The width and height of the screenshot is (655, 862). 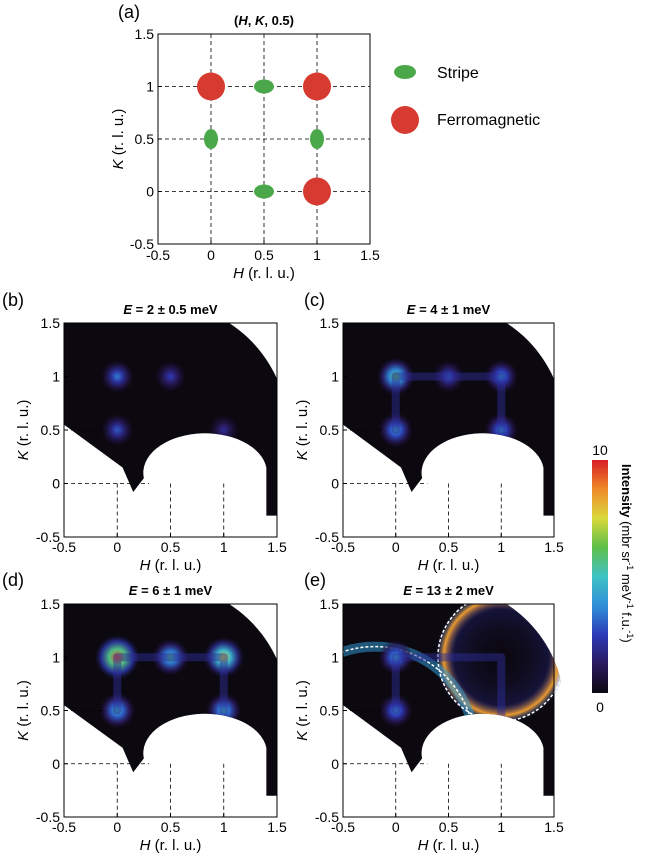 What do you see at coordinates (626, 542) in the screenshot?
I see `colorbar-title-text: (mbr sr` at bounding box center [626, 542].